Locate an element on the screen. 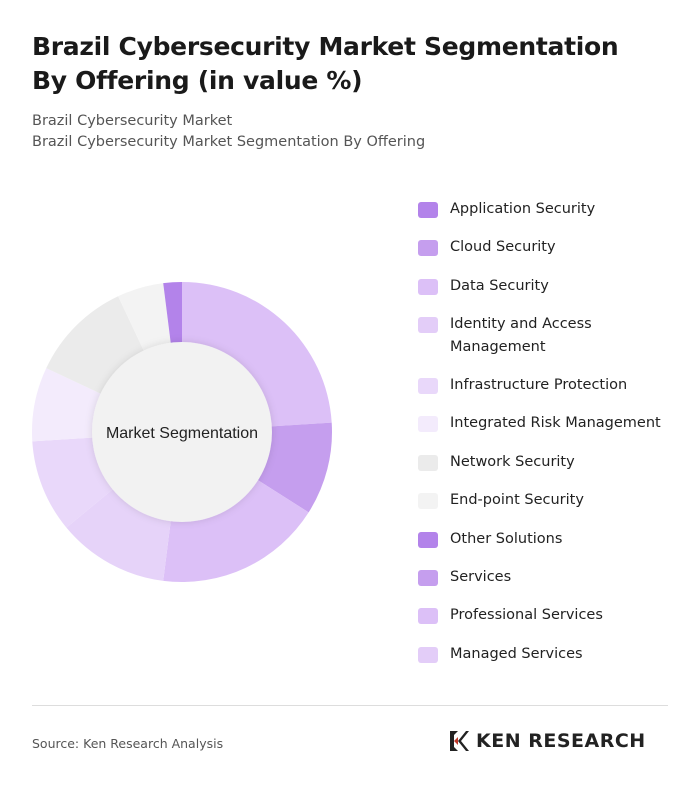  legend-item: Data Security is located at coordinates (544, 286).